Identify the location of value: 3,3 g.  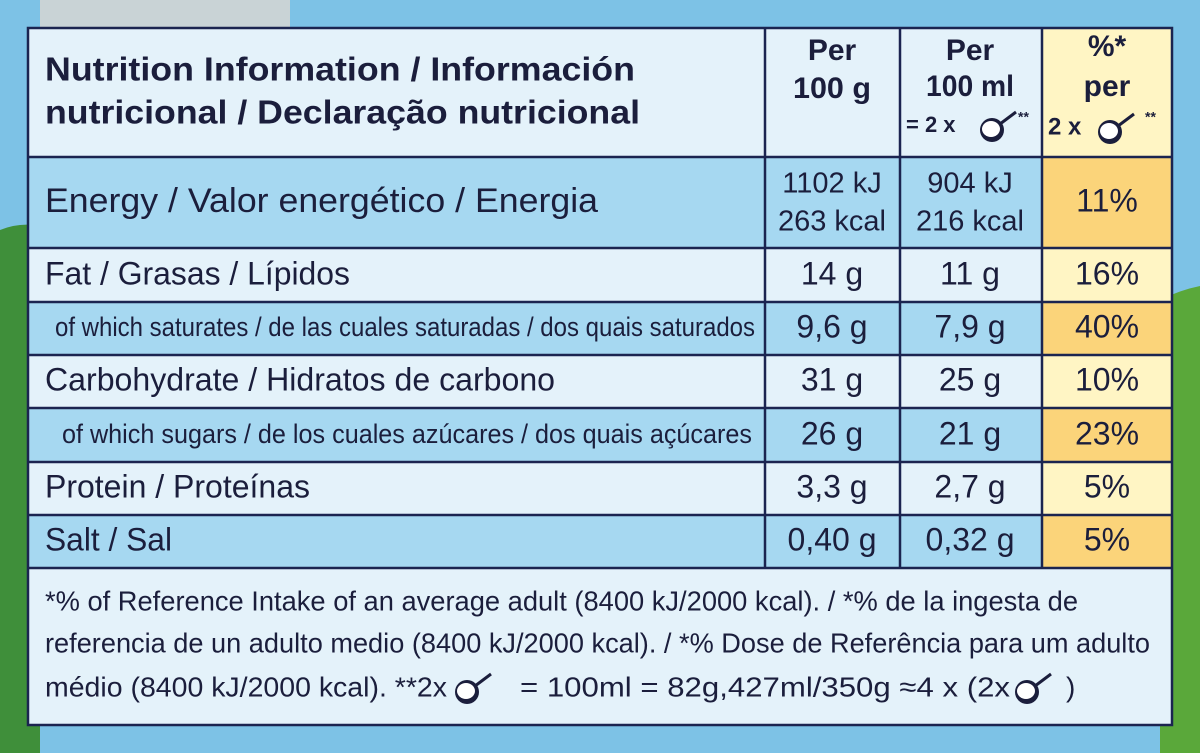
(831, 486).